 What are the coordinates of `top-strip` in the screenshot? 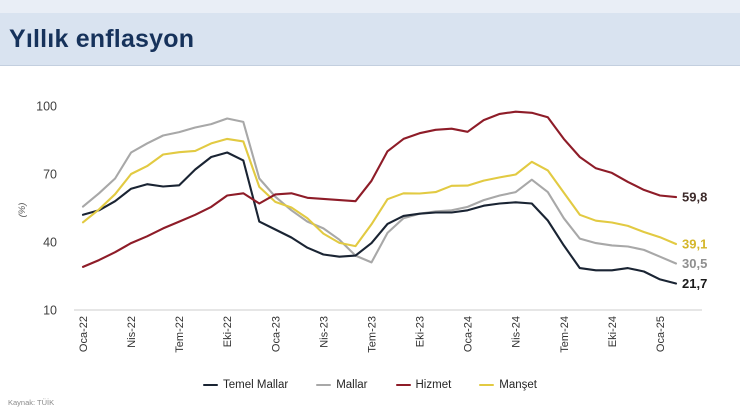 It's located at (370, 6).